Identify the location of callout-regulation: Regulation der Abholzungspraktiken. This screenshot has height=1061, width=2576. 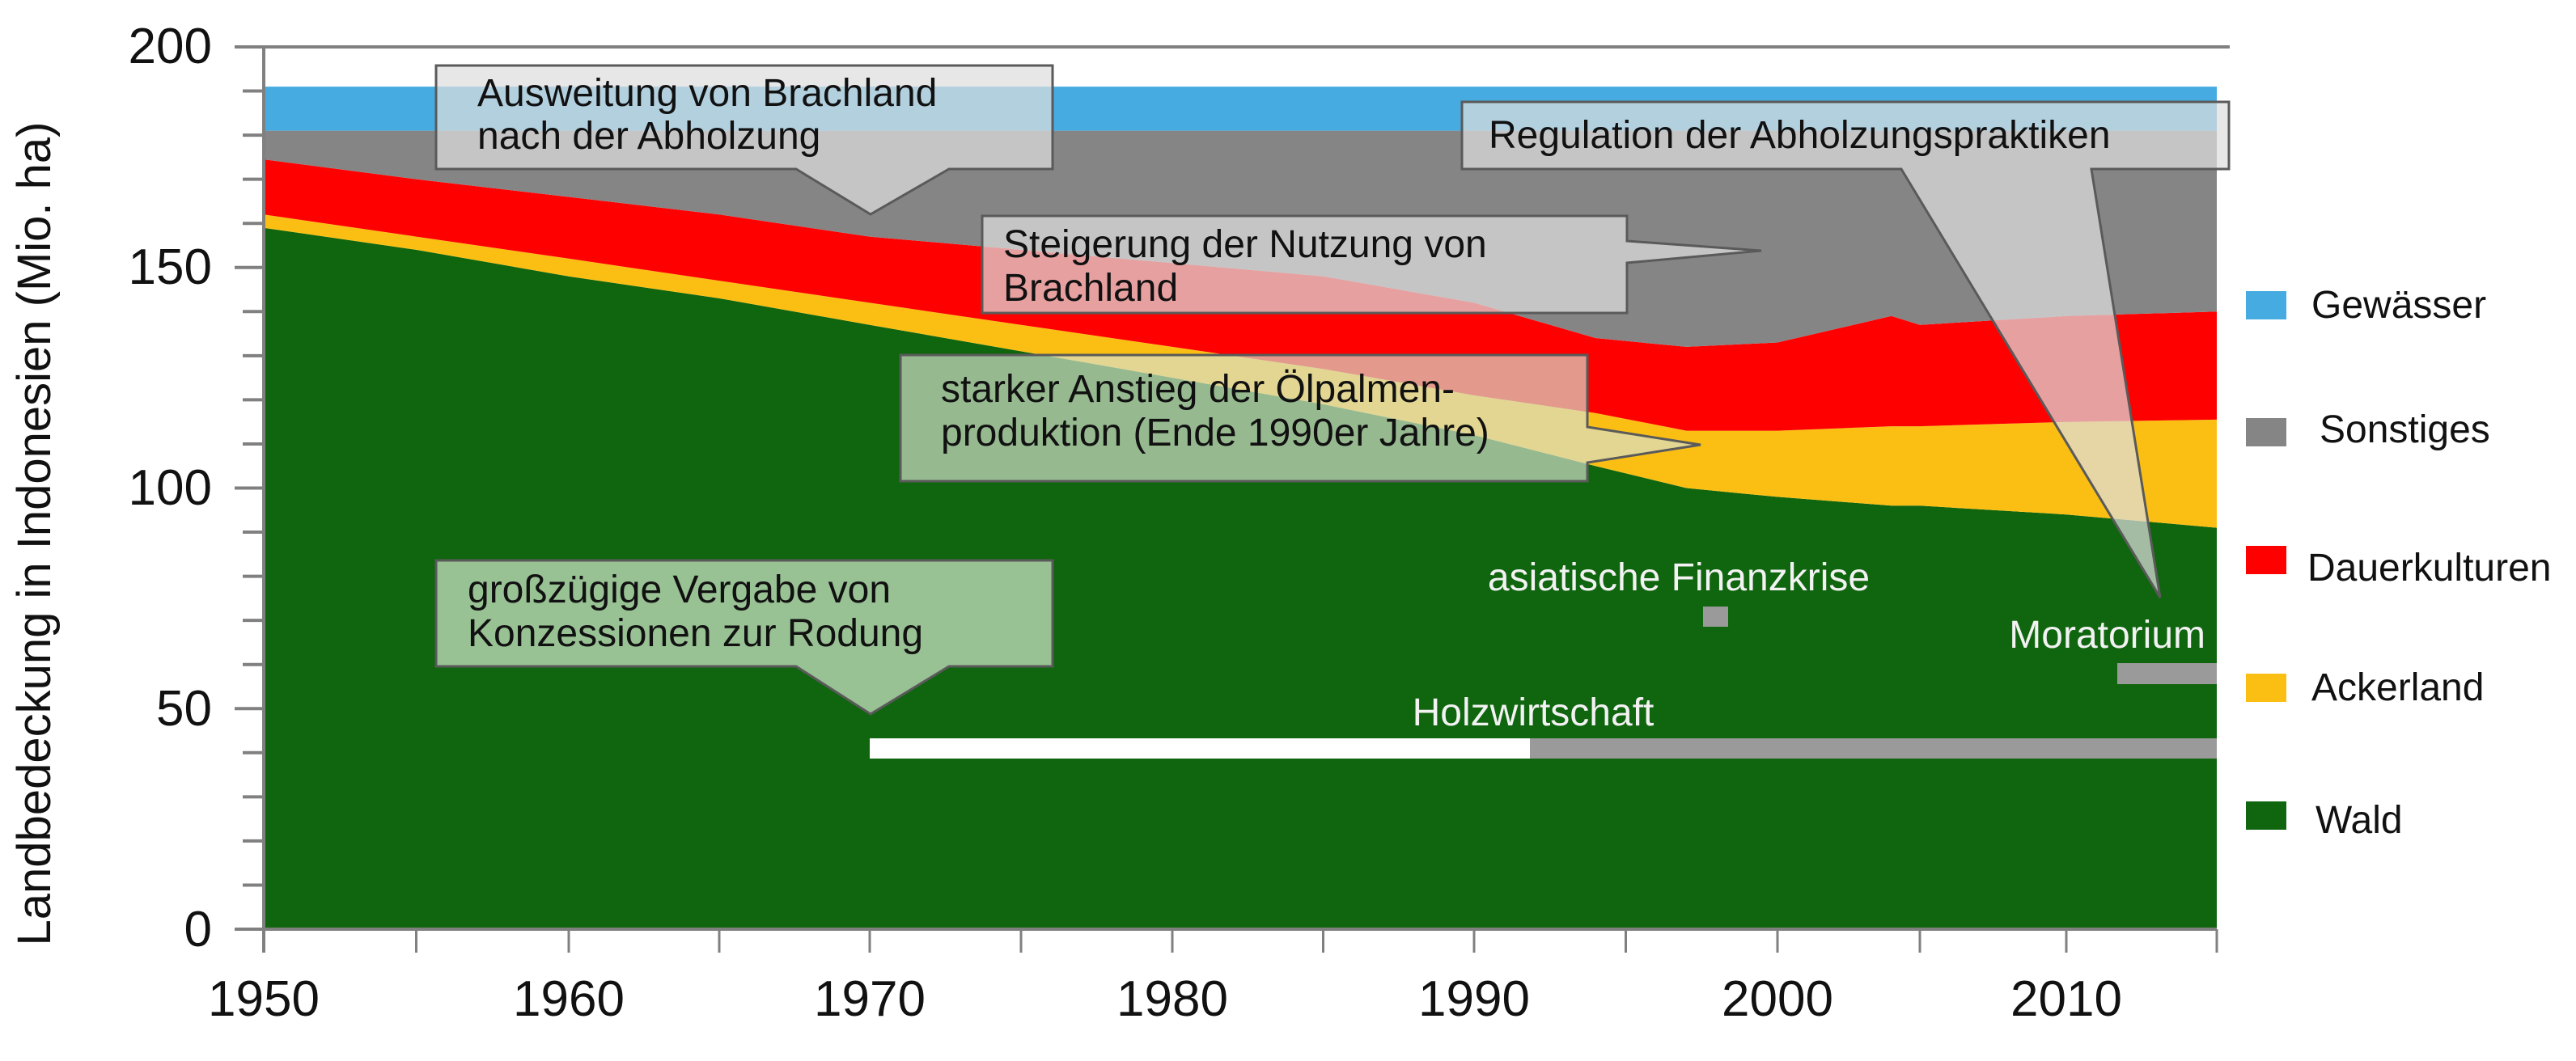
(1845, 349).